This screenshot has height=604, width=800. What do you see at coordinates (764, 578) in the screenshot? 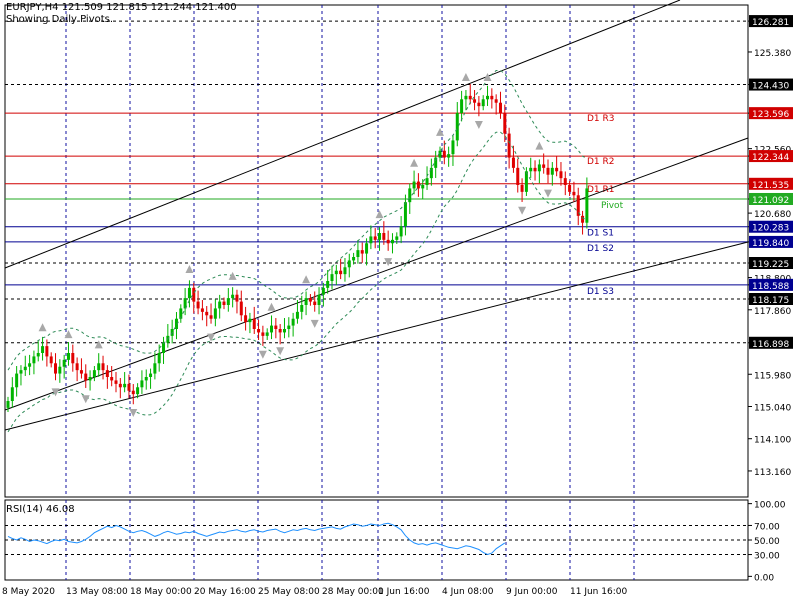
I see `rsi-tick-label: 0.00` at bounding box center [764, 578].